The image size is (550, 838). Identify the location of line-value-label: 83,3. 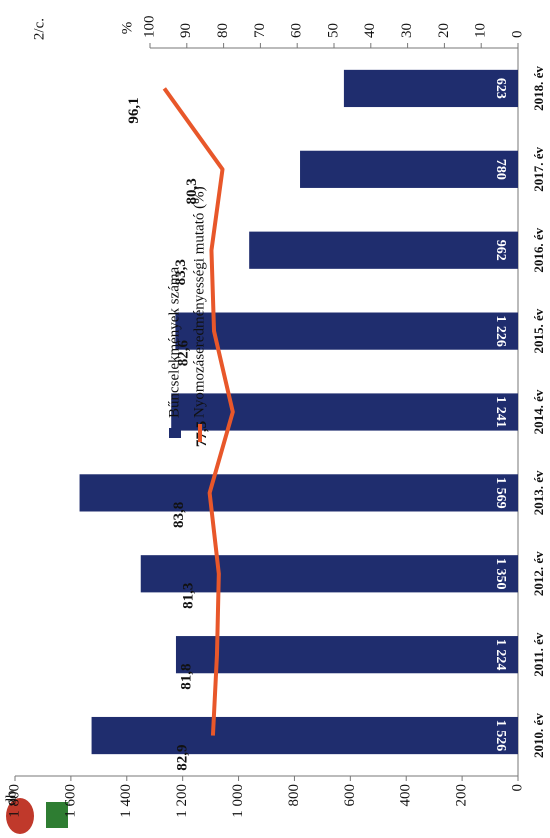
(181, 272).